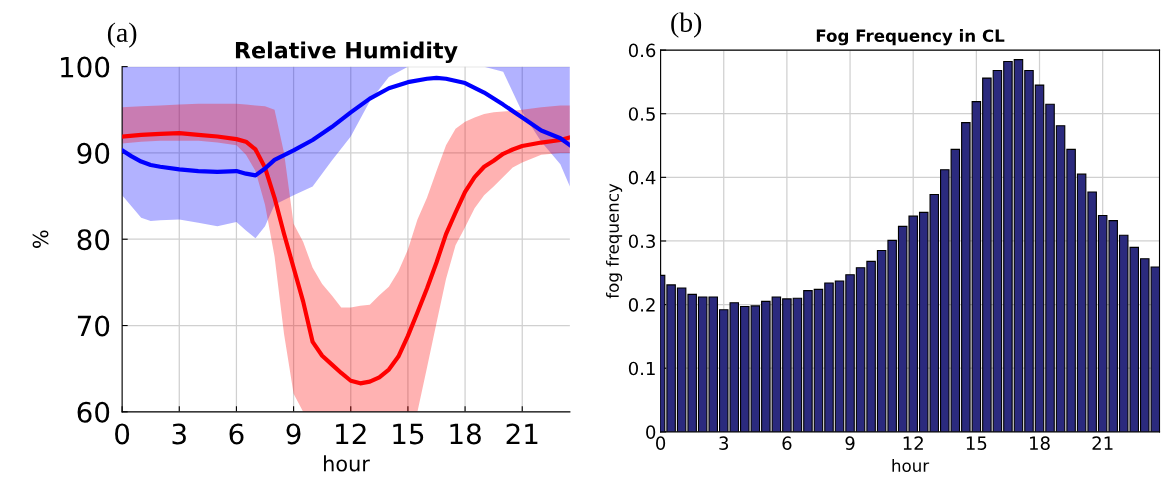 Image resolution: width=1163 pixels, height=501 pixels. What do you see at coordinates (93, 412) in the screenshot?
I see `y-tick-label: 60` at bounding box center [93, 412].